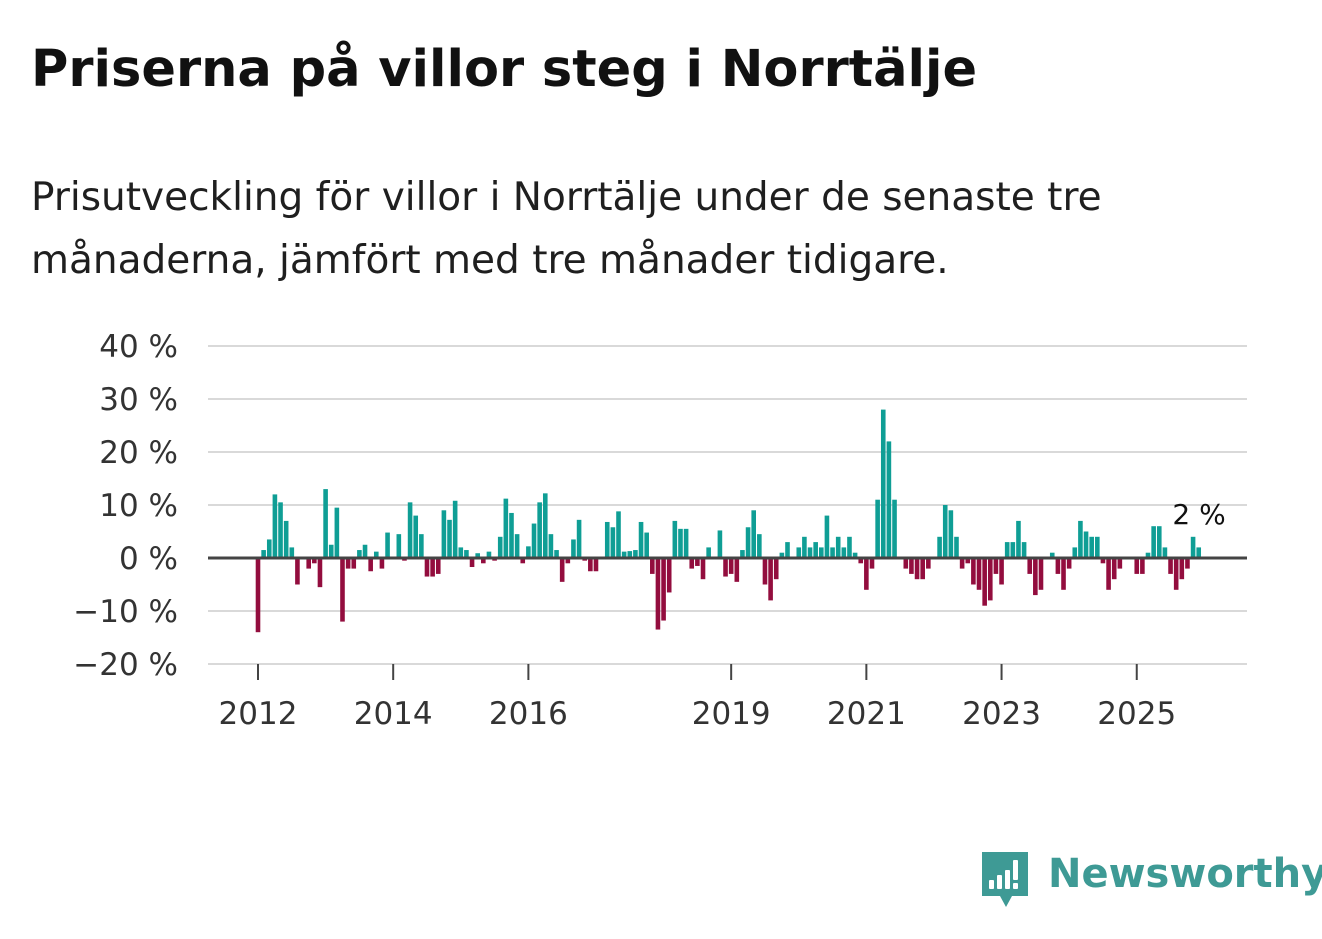 The width and height of the screenshot is (1322, 939). What do you see at coordinates (393, 714) in the screenshot?
I see `x-tick-label: 2014` at bounding box center [393, 714].